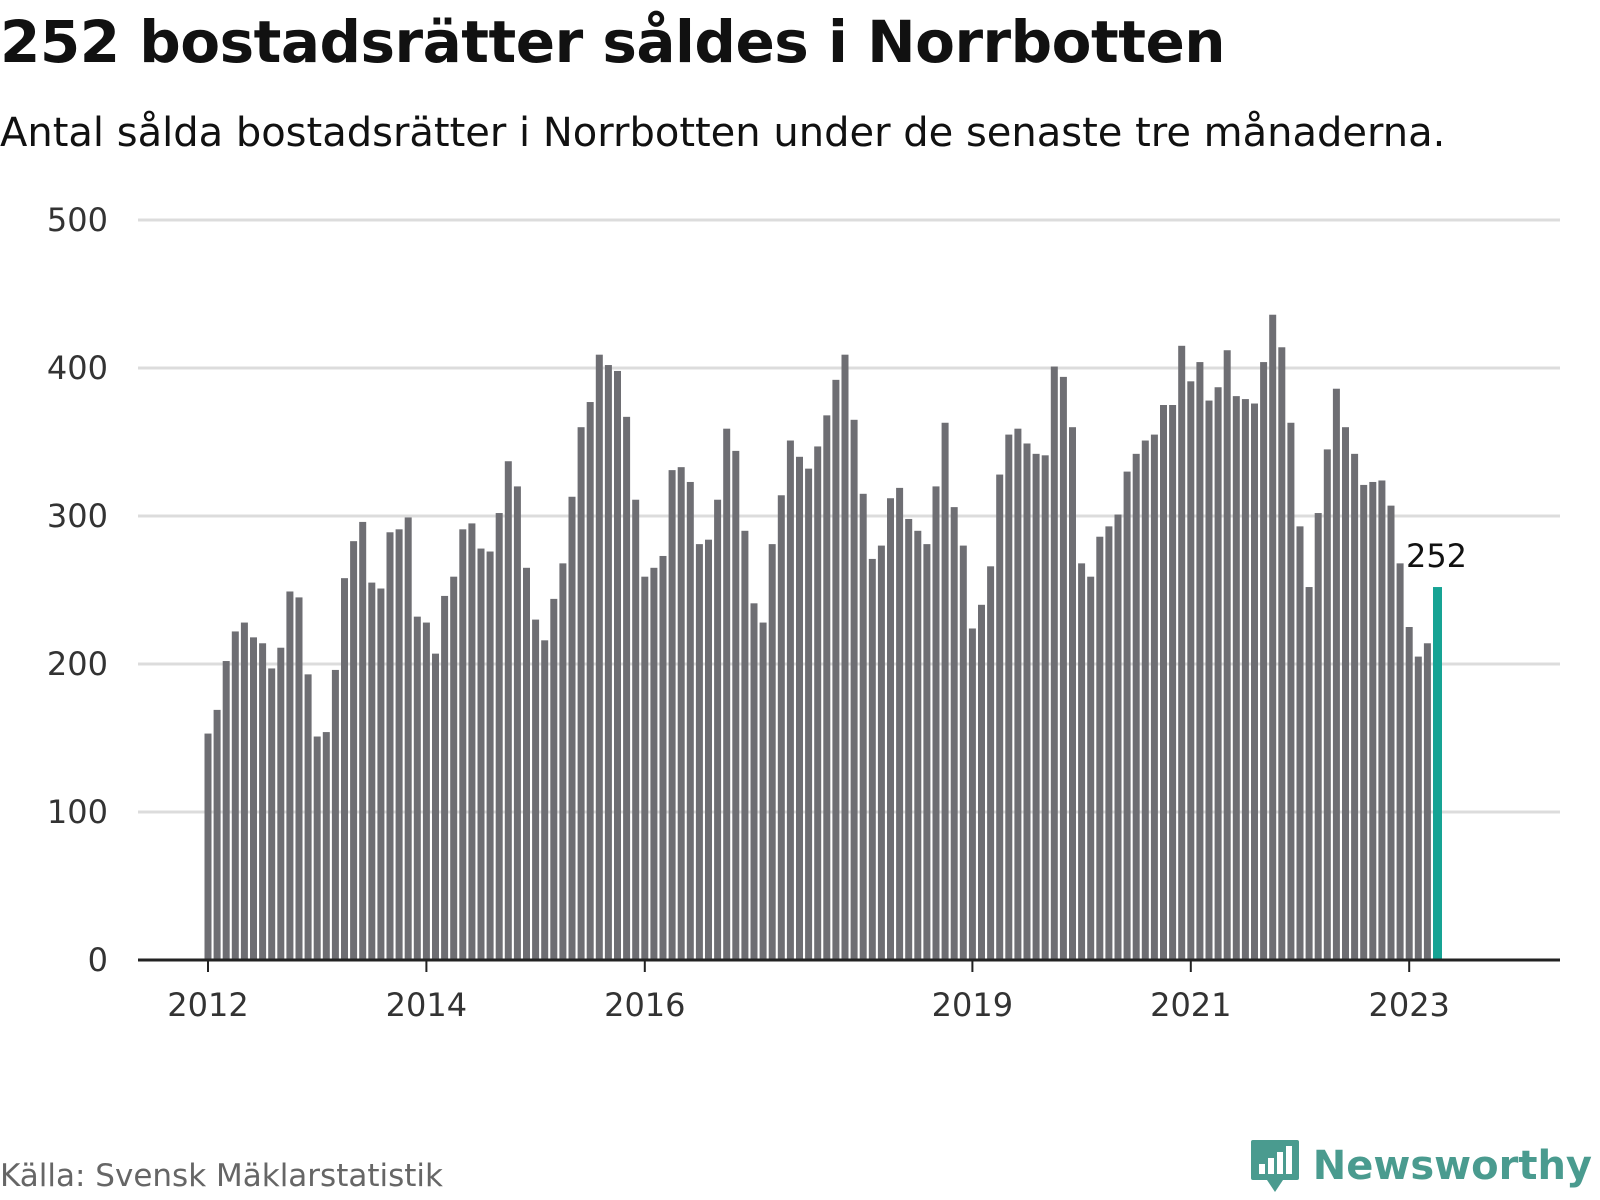 This screenshot has width=1600, height=1200. Describe the element at coordinates (426, 1005) in the screenshot. I see `x-tick-label: 2014` at that location.